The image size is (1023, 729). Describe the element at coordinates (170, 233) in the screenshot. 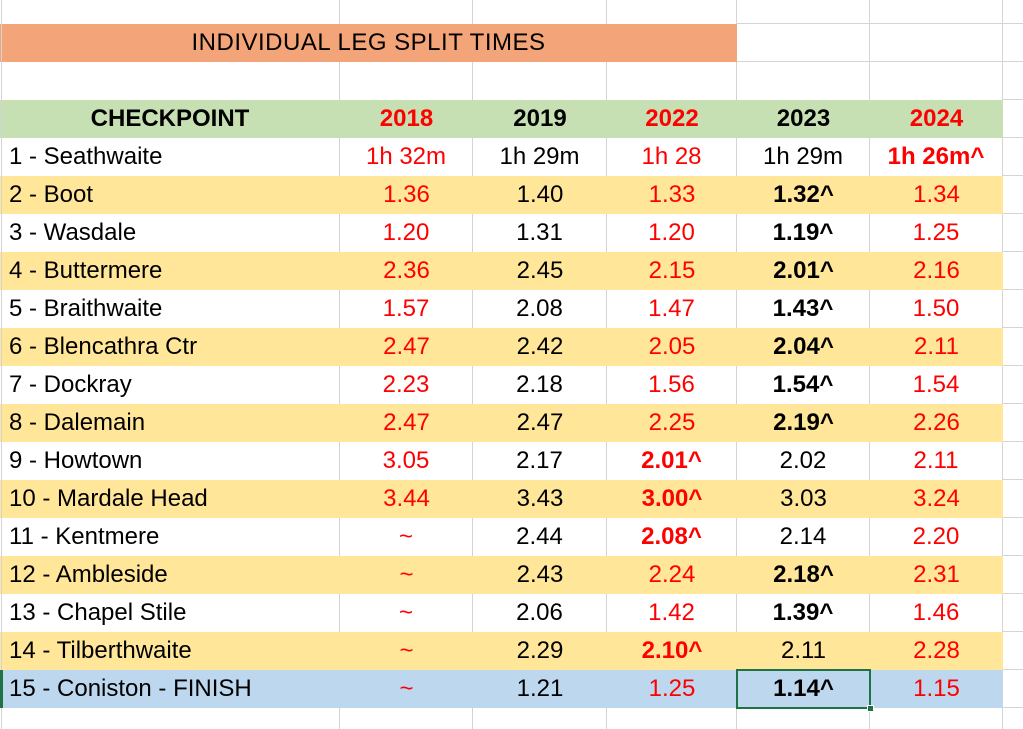

I see `checkpoint-cell-row3: 3 - Wasdale` at that location.